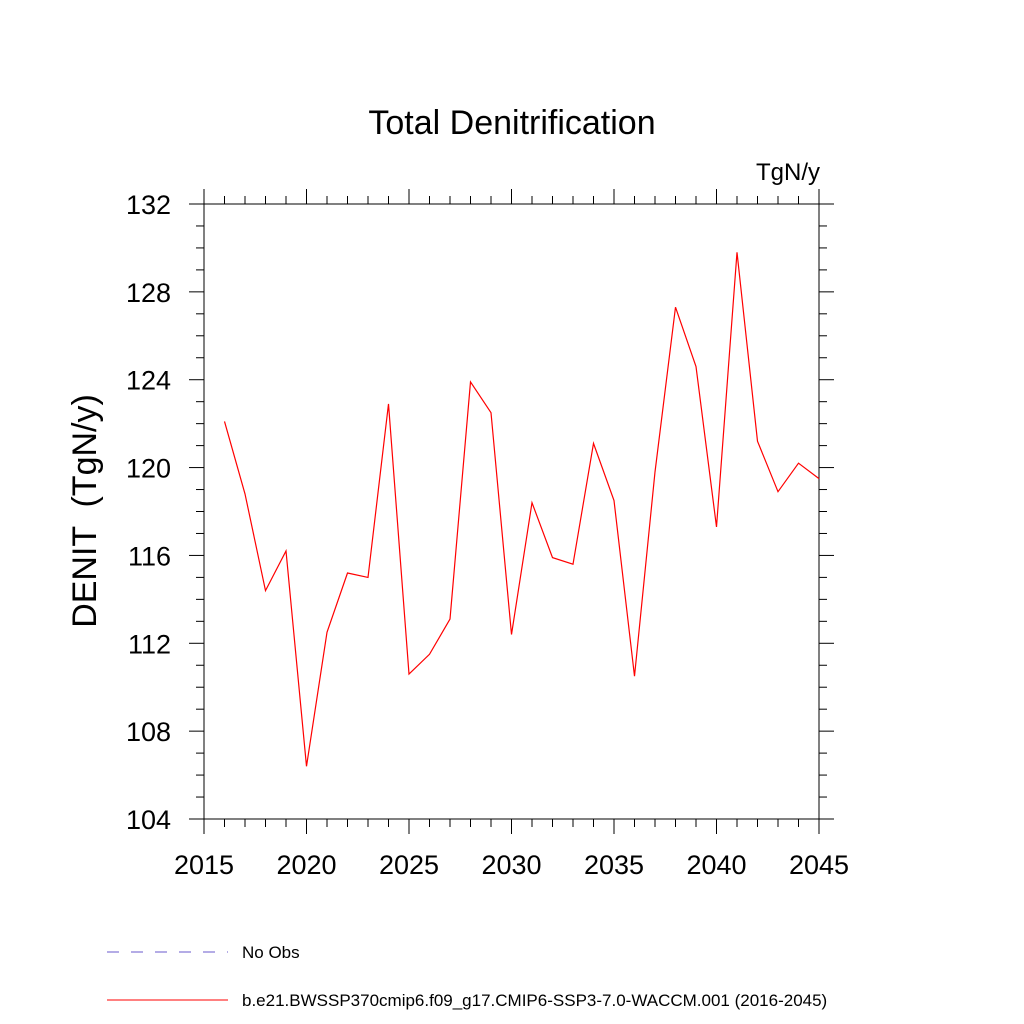 The height and width of the screenshot is (1024, 1024). Describe the element at coordinates (204, 865) in the screenshot. I see `x-tick-label: 2015` at that location.